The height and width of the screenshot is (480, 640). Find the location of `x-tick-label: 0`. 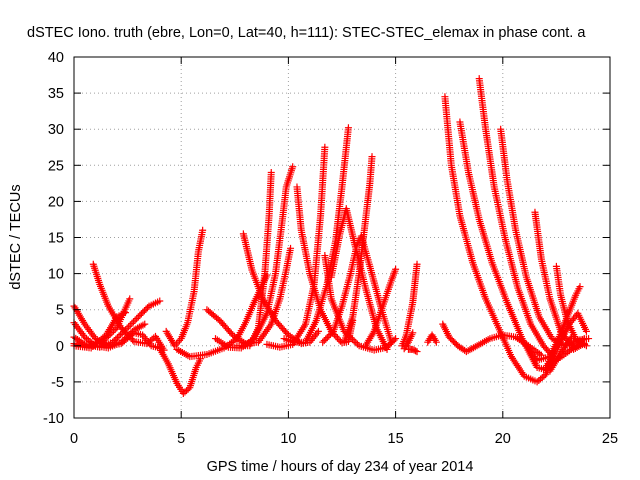

x-tick-label: 0 is located at coordinates (74, 439).